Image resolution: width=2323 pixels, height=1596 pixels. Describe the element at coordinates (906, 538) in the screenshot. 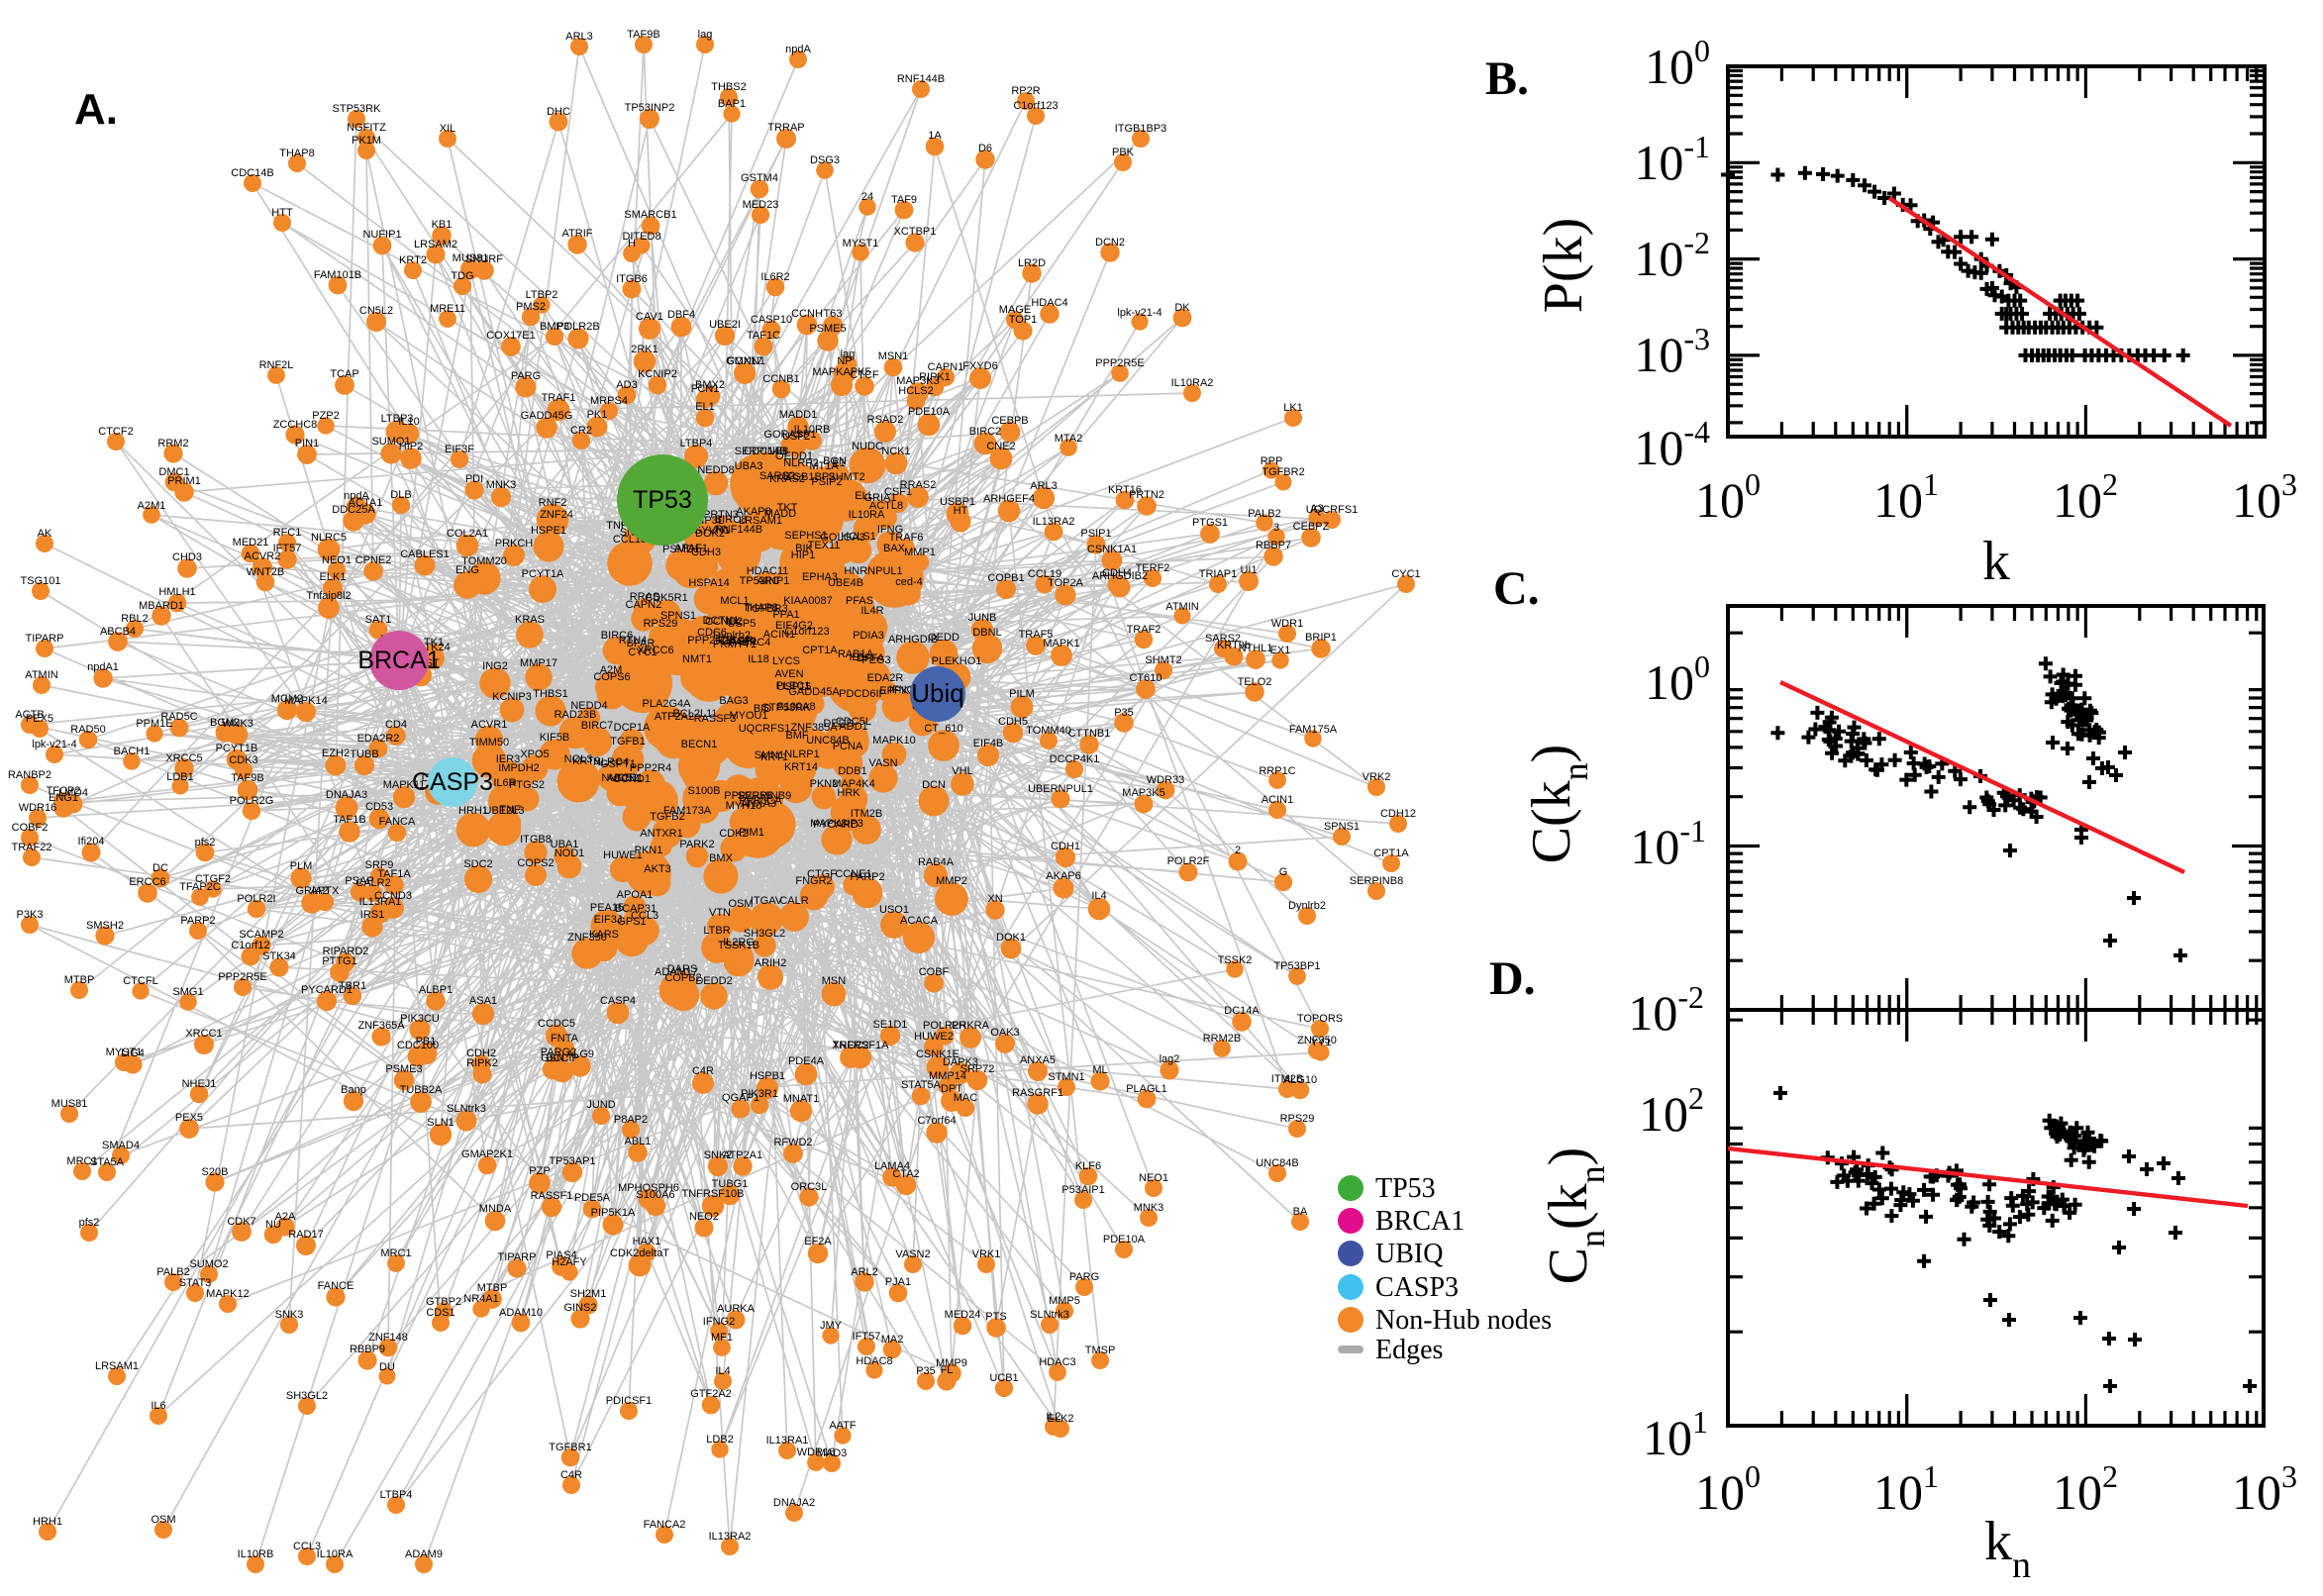

I see `svg-text: TRAF6` at that location.